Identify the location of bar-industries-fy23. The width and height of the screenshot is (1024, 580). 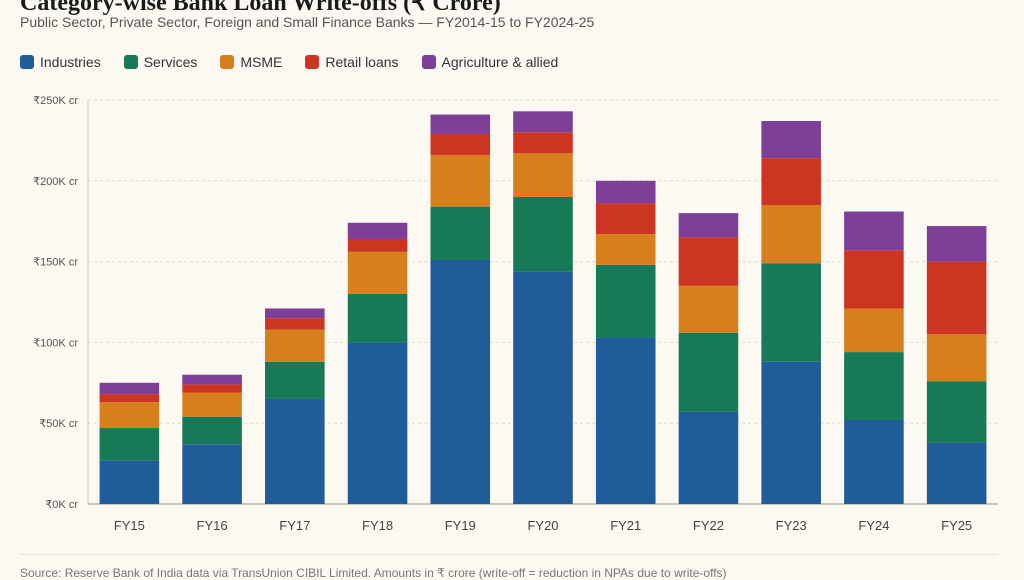
(791, 432).